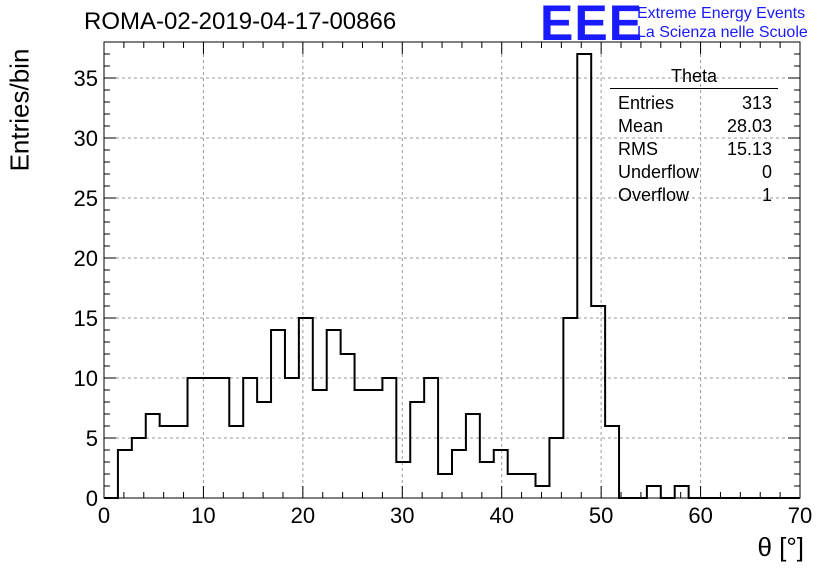 Image resolution: width=836 pixels, height=572 pixels. What do you see at coordinates (749, 149) in the screenshot?
I see `stats-value: 15.13` at bounding box center [749, 149].